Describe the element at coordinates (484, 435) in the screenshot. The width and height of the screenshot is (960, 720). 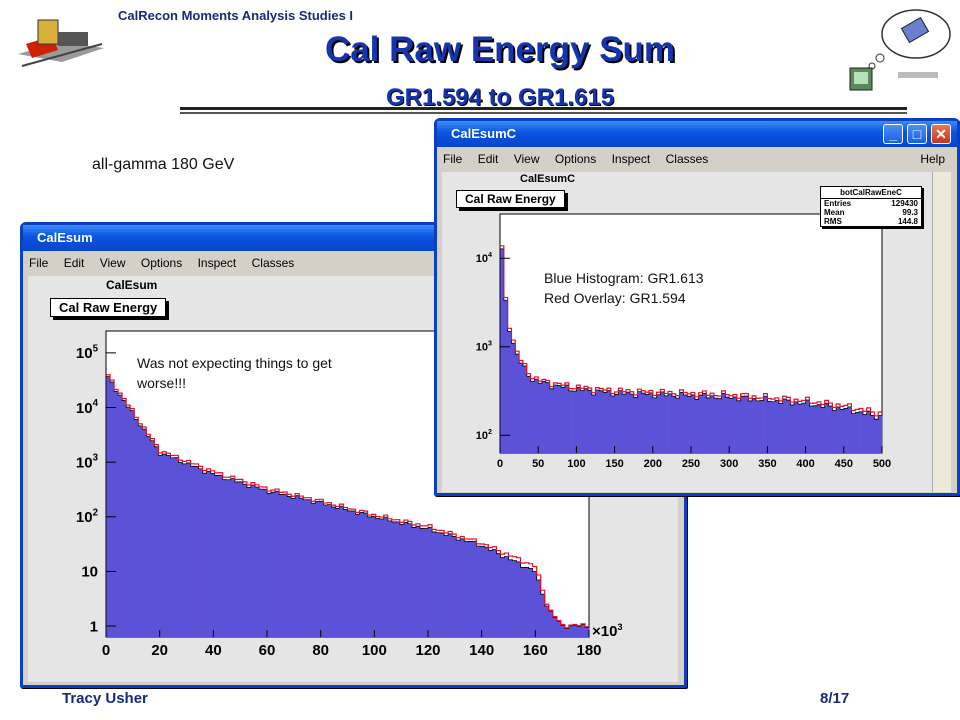
I see `y-tick-label: 10²` at that location.